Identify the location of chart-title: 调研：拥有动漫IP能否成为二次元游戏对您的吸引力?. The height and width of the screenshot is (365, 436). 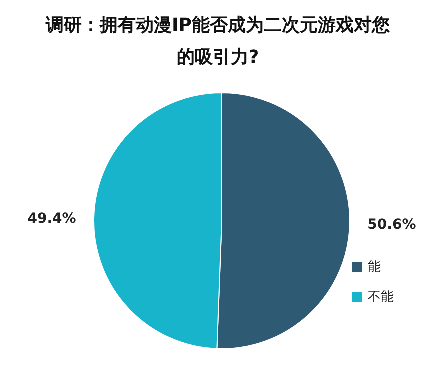
(217, 42).